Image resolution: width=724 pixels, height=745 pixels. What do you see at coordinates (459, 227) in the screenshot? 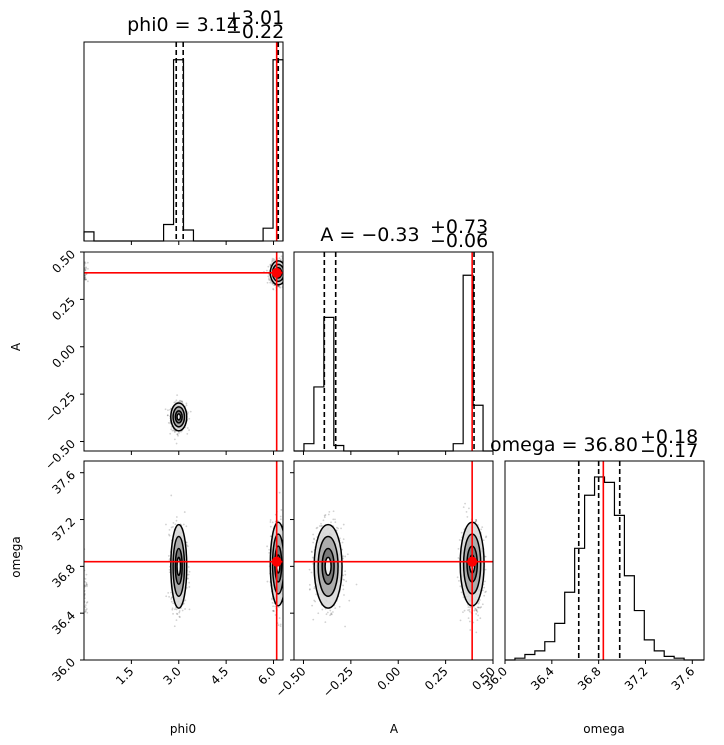
I see `title-A-plus: +0.73` at bounding box center [459, 227].